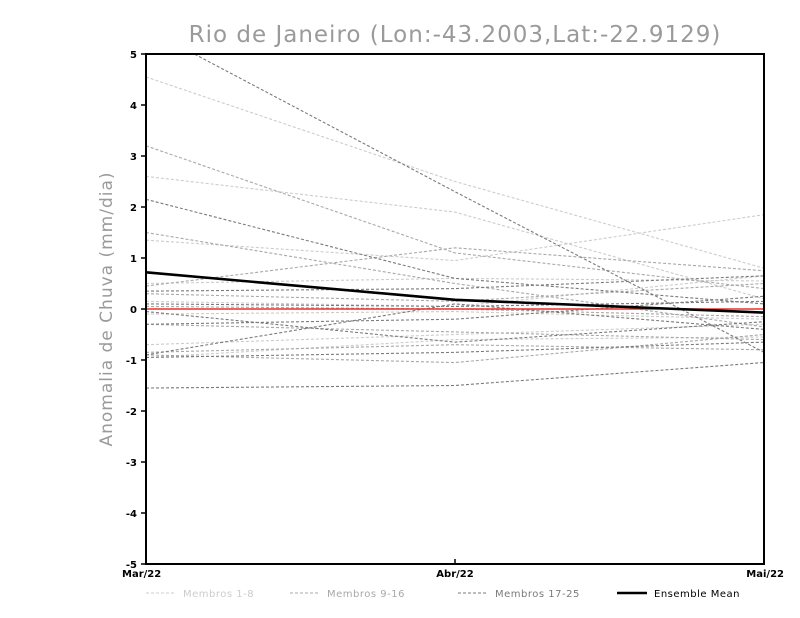 The image size is (800, 618). I want to click on member-line-m7, so click(455, 347).